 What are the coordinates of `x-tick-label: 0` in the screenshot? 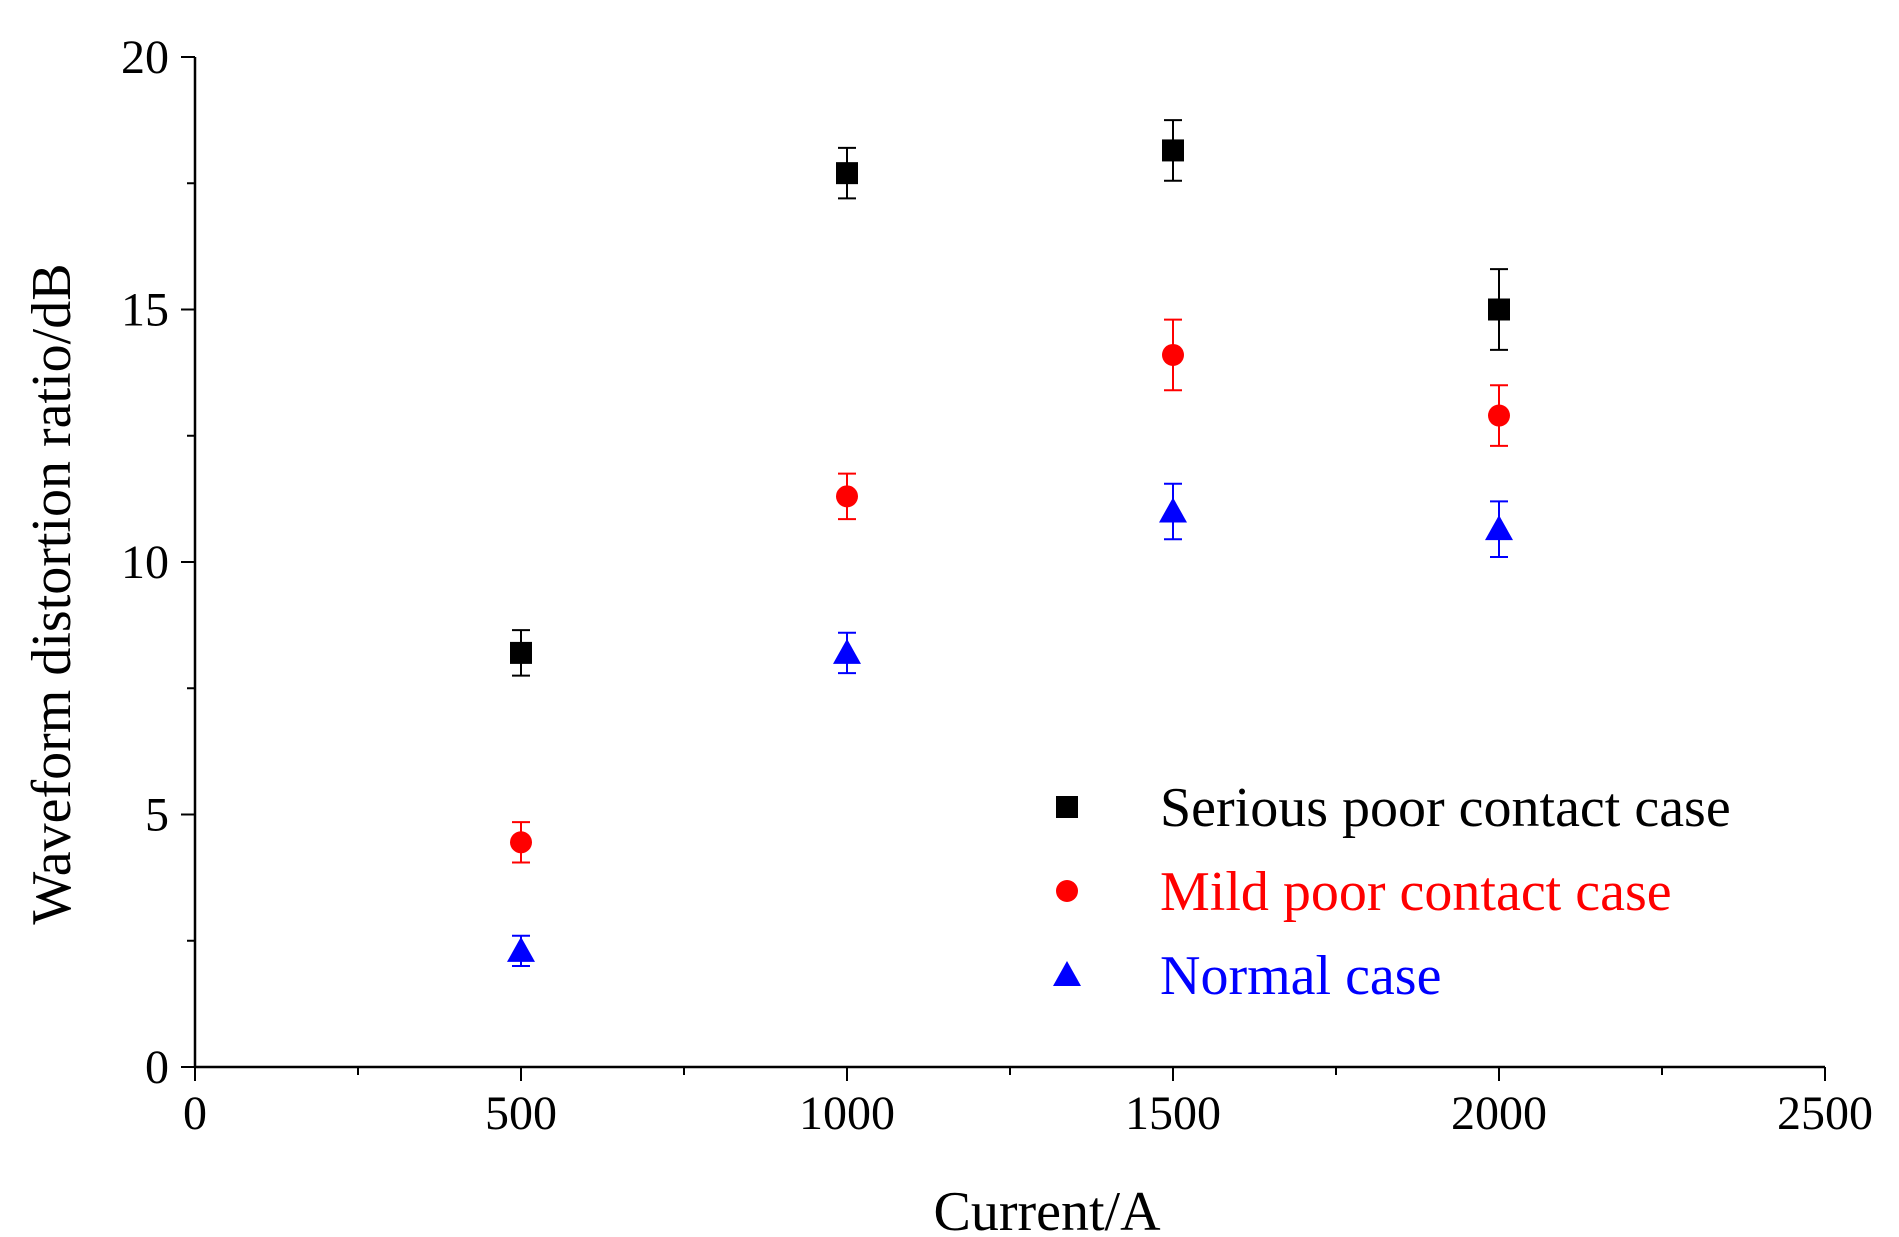 It's located at (195, 1113).